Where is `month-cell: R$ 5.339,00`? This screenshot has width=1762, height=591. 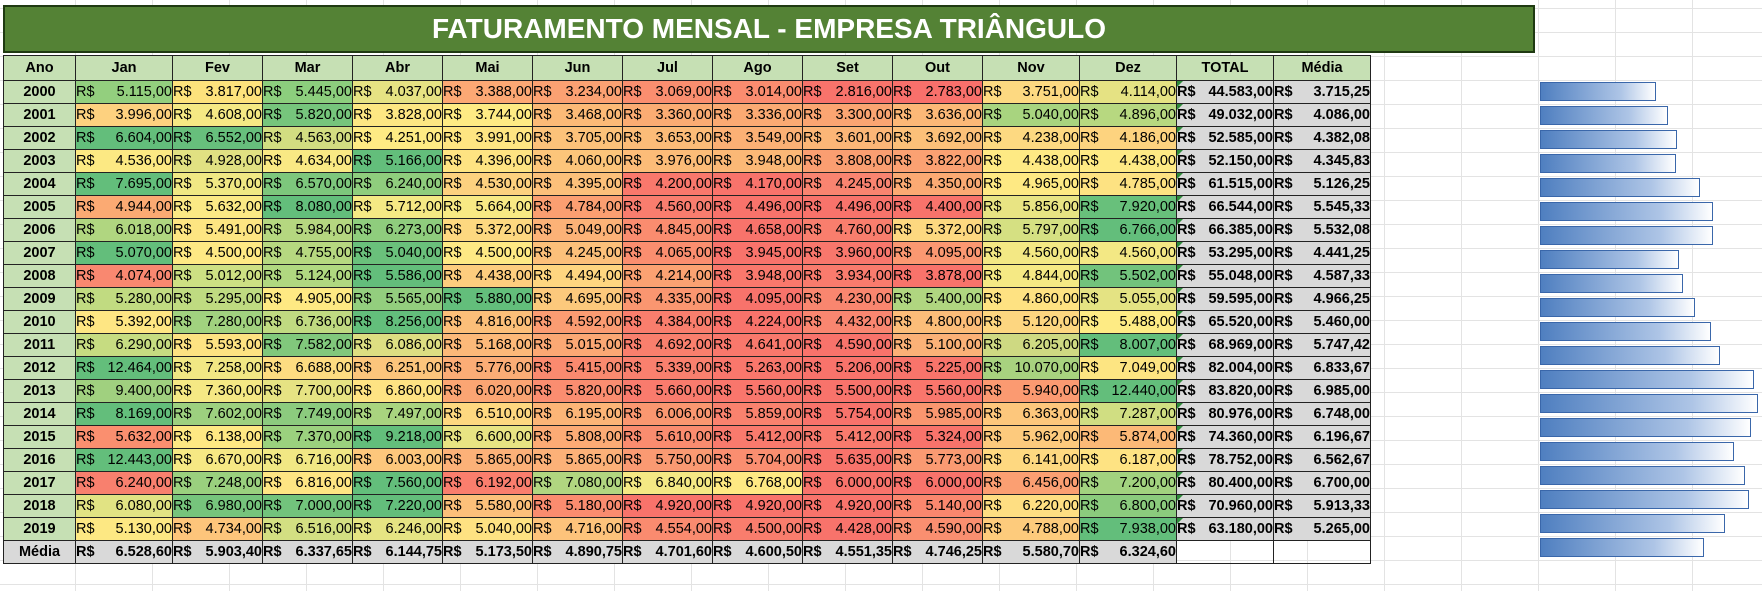 month-cell: R$ 5.339,00 is located at coordinates (667, 368).